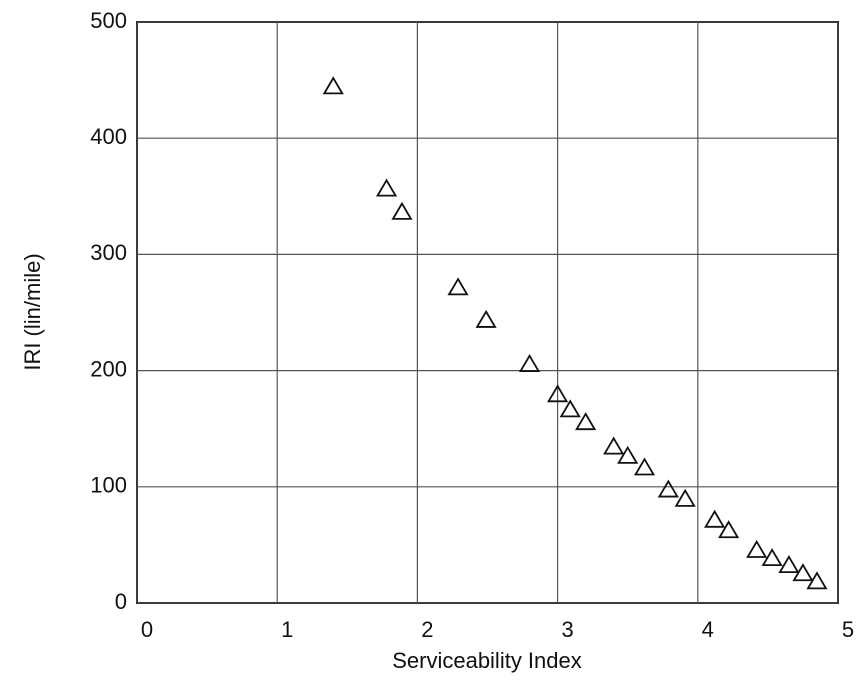 This screenshot has height=682, width=865. What do you see at coordinates (487, 660) in the screenshot?
I see `x-axis-title: Serviceability Index` at bounding box center [487, 660].